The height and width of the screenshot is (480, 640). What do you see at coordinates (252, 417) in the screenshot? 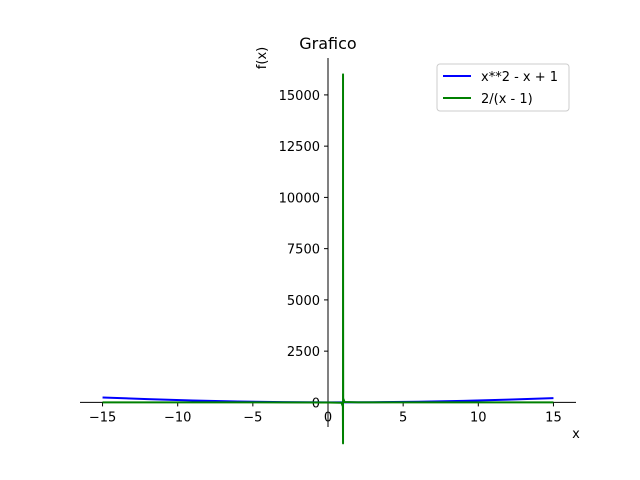
I see `x-tick-label: −5` at bounding box center [252, 417].